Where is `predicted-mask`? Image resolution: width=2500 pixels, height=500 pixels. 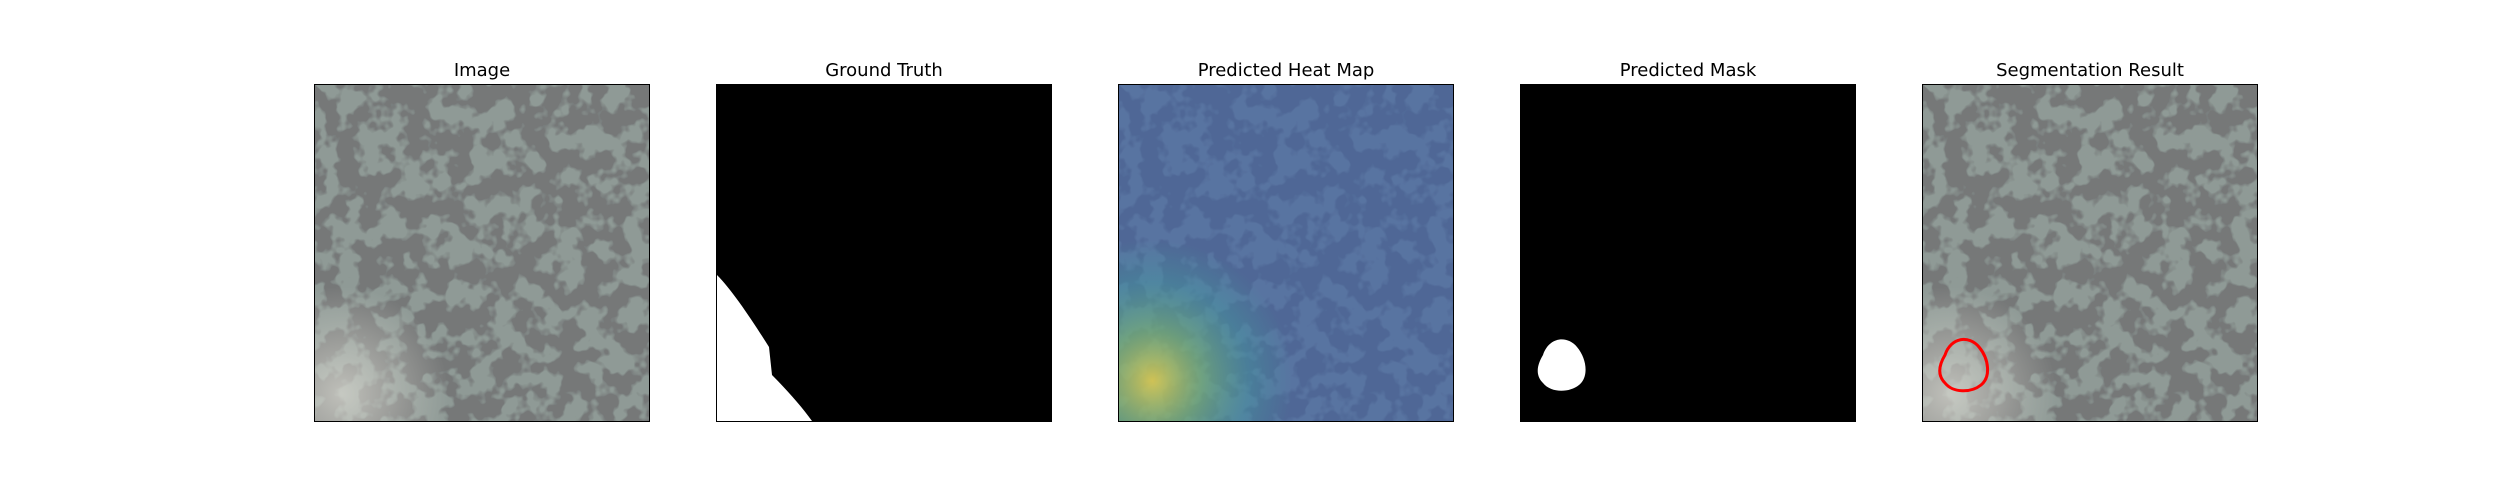 predicted-mask is located at coordinates (1688, 253).